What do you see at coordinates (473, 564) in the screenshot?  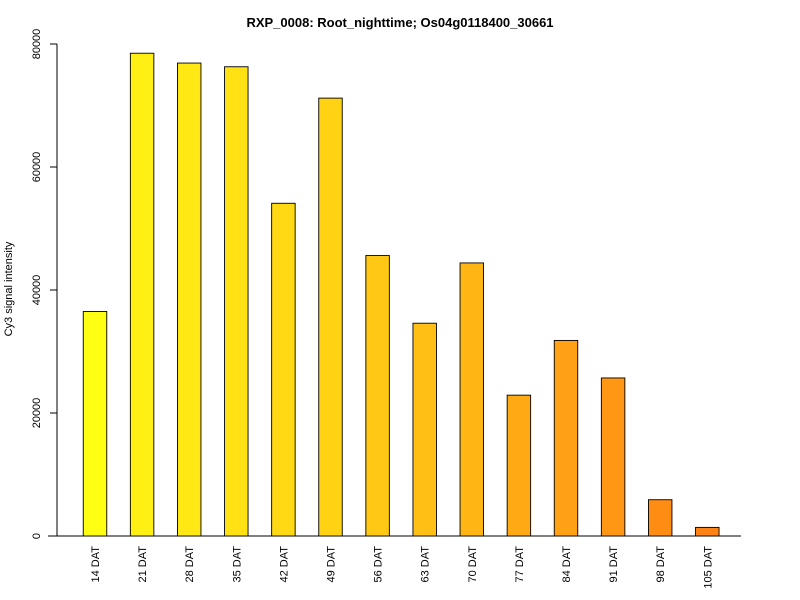 I see `x-tick-label: 70 DAT` at bounding box center [473, 564].